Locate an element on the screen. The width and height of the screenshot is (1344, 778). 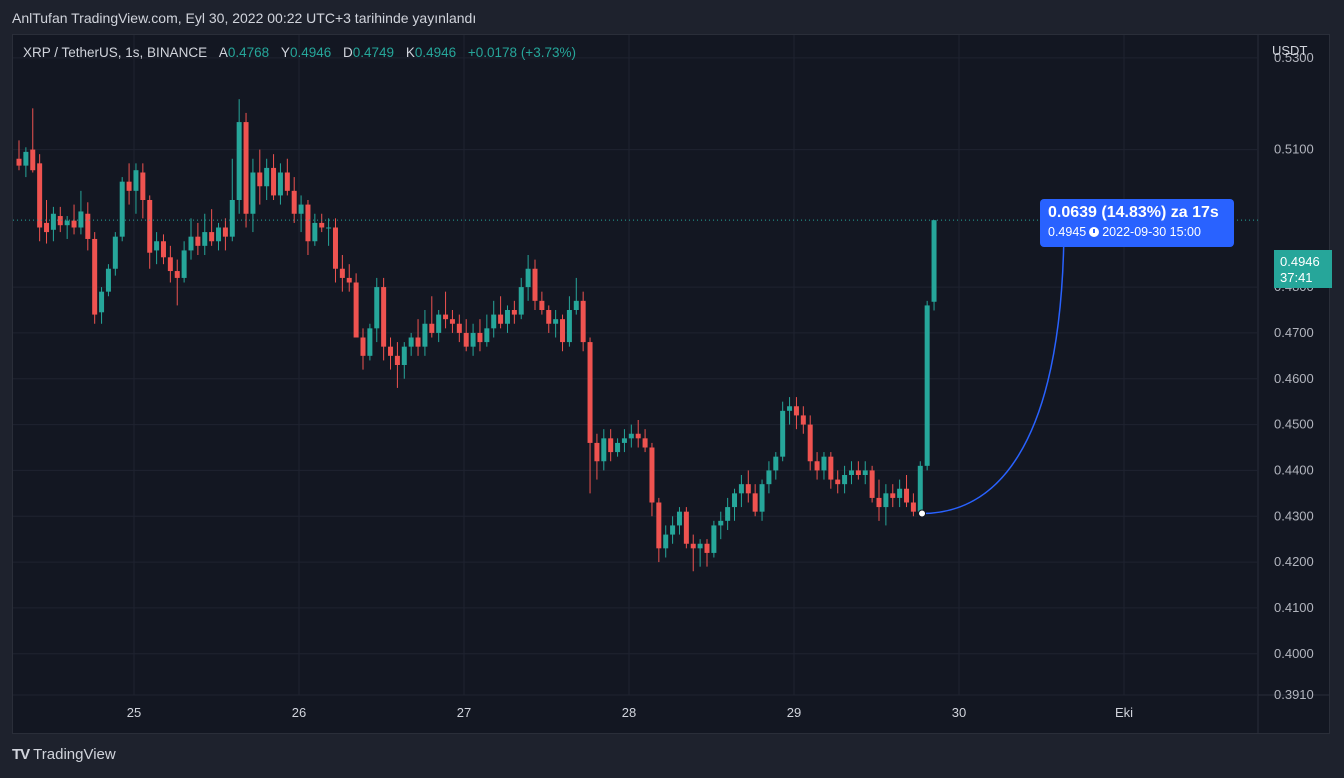
y-tick-label: 0.4100 is located at coordinates (1294, 607).